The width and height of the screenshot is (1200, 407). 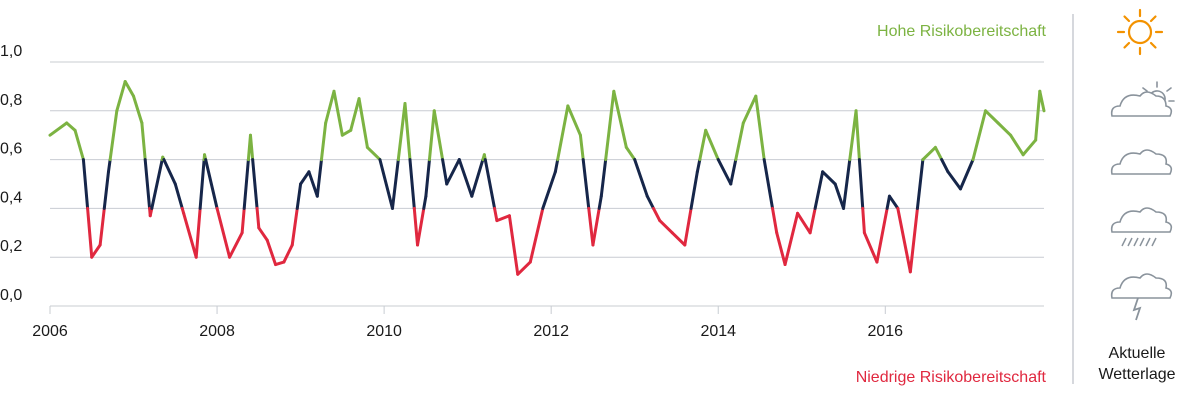 I want to click on x-tick-label: 2008, so click(x=217, y=331).